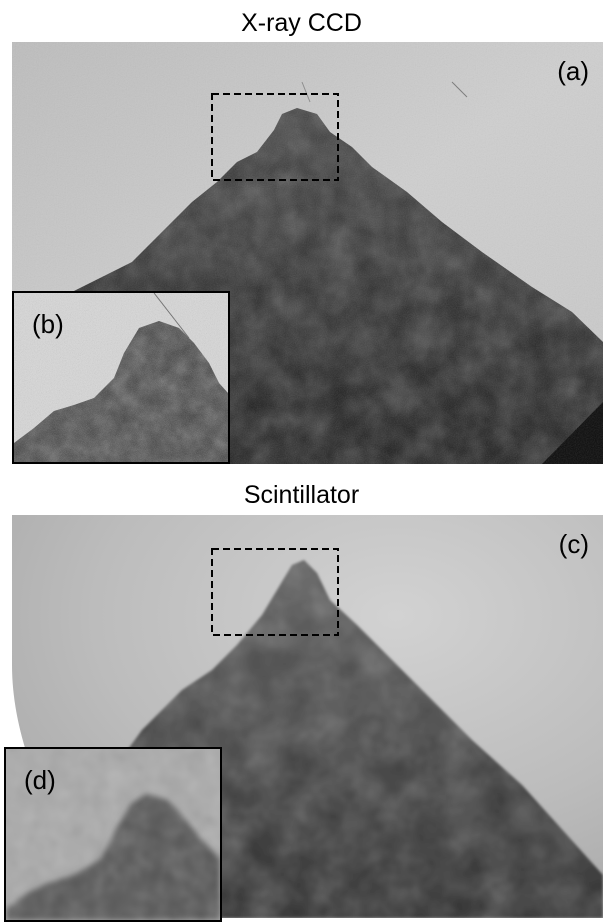 This screenshot has width=603, height=922. Describe the element at coordinates (121, 377) in the screenshot. I see `inset-b: (b)` at that location.